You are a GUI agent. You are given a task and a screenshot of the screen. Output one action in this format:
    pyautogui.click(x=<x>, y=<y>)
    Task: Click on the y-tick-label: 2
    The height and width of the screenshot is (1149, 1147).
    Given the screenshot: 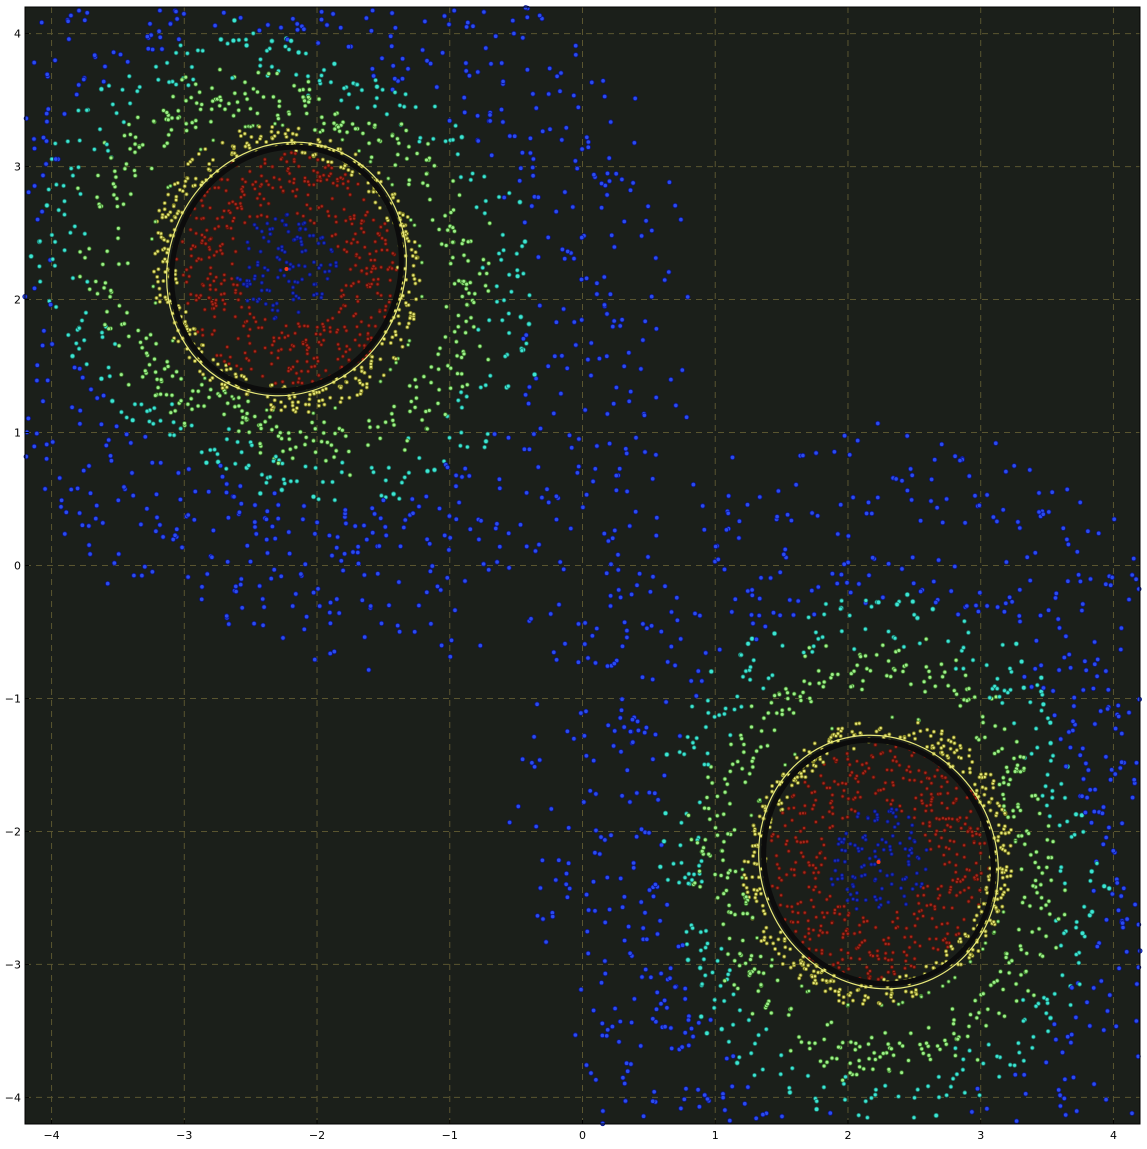 What is the action you would take?
    pyautogui.click(x=17, y=300)
    